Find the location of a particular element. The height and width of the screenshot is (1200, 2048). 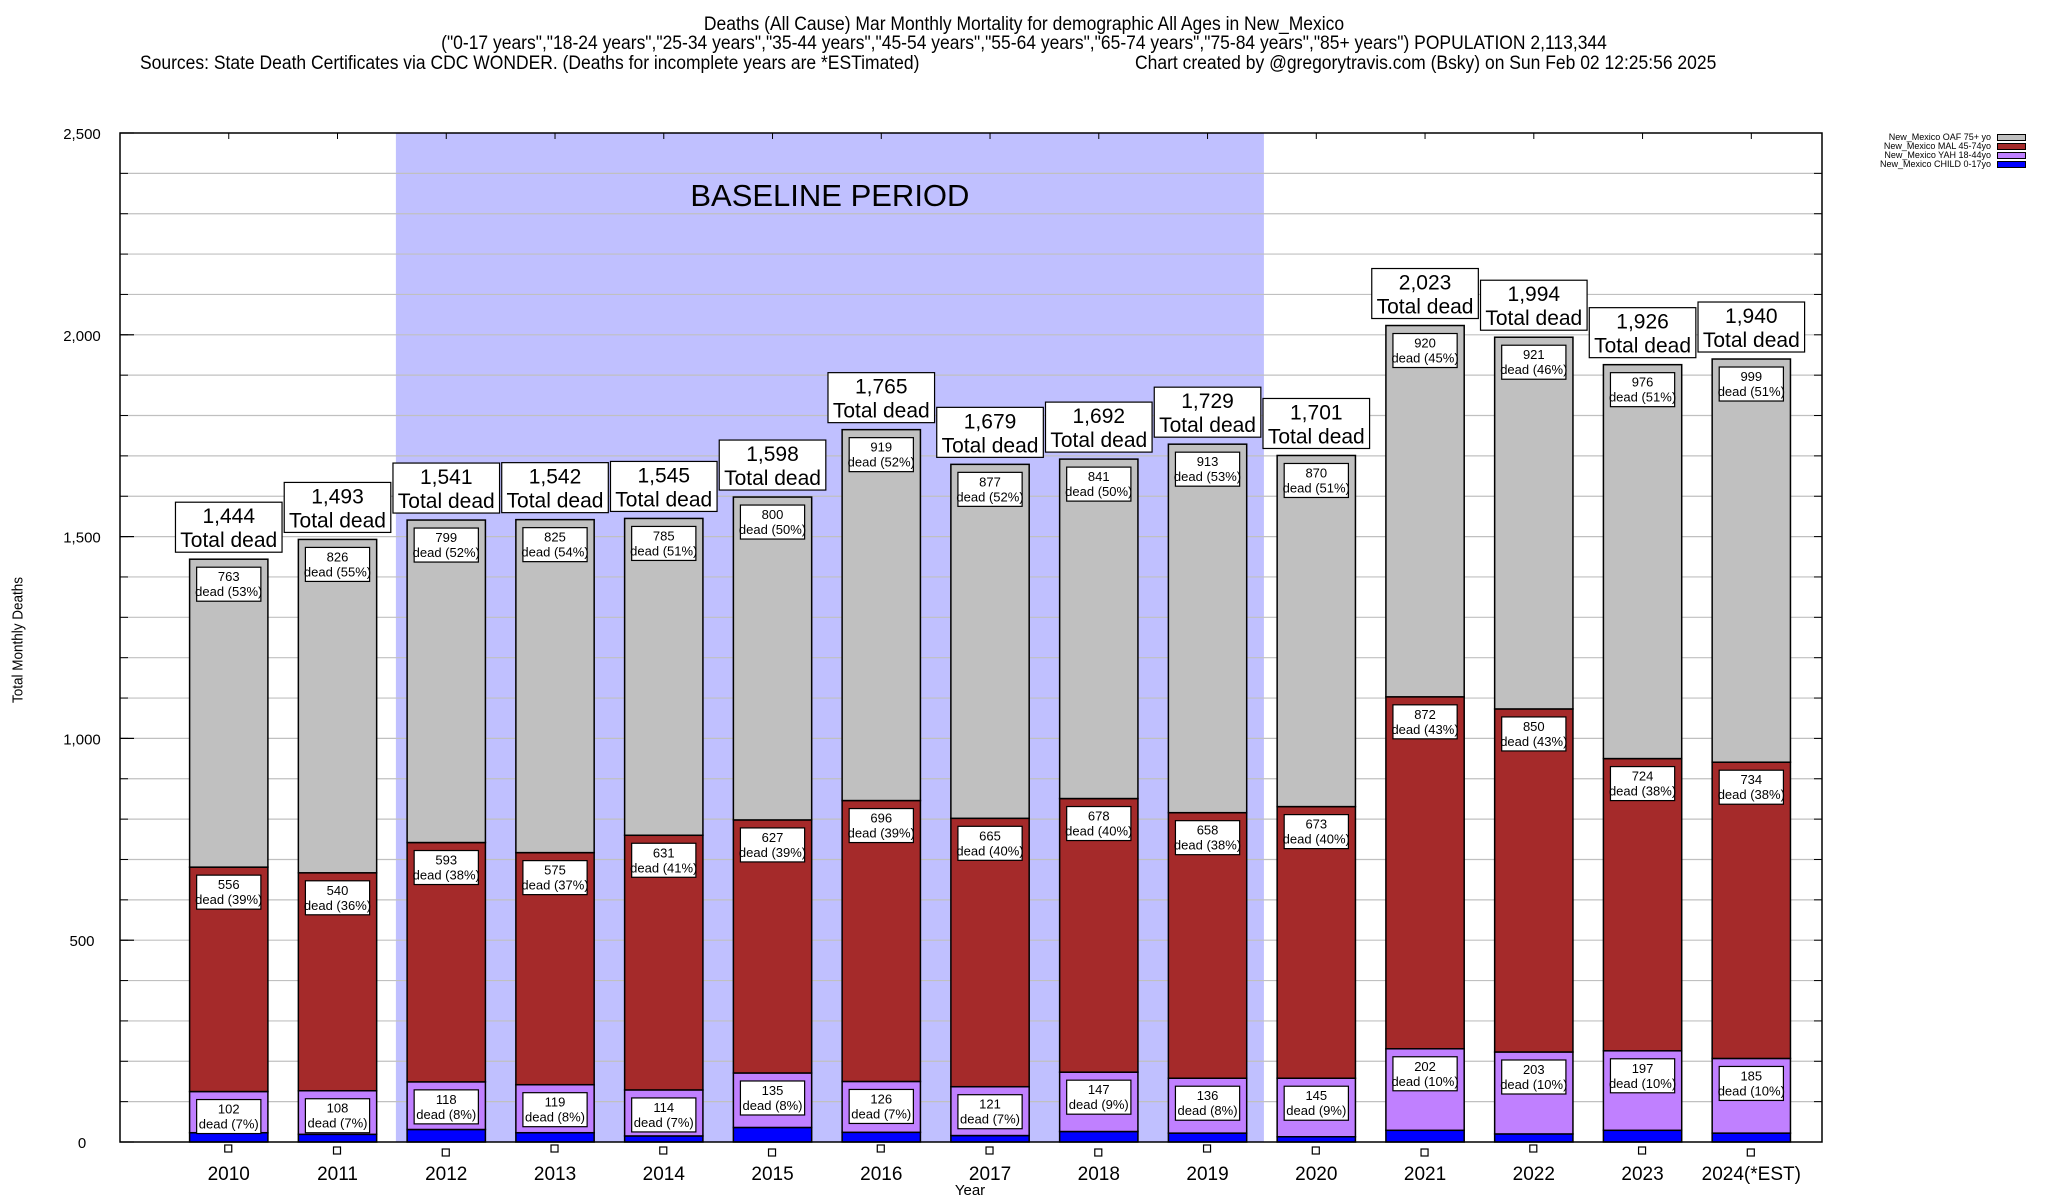

segment-value-label: 919 is located at coordinates (881, 447).